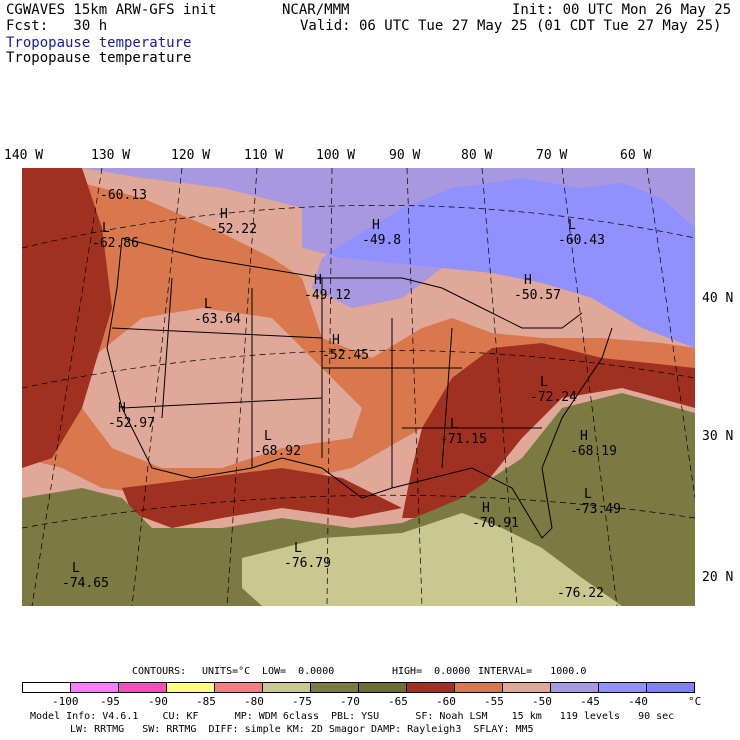 This screenshot has height=740, width=740. What do you see at coordinates (158, 701) in the screenshot?
I see `colorbar-tick: -90` at bounding box center [158, 701].